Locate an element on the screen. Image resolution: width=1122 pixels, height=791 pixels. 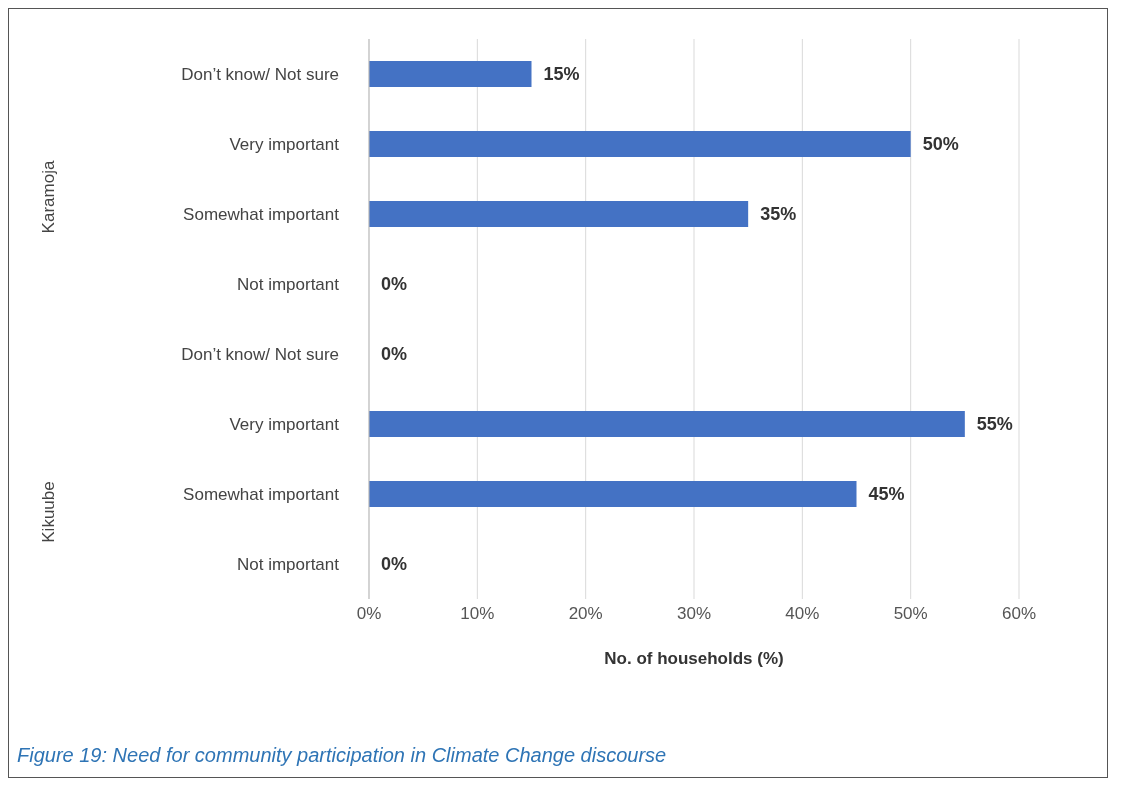
data-label: 55% is located at coordinates (994, 424).